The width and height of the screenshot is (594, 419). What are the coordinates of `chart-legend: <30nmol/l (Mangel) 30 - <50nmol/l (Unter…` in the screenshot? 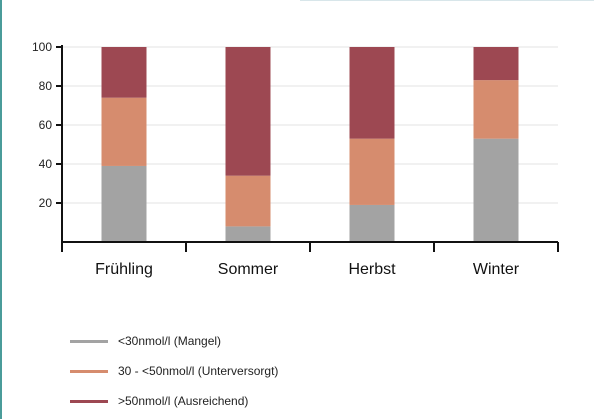 It's located at (174, 371).